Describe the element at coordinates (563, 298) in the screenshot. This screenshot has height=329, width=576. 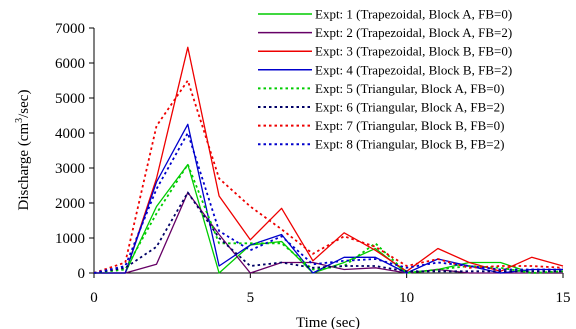
I see `x-tick-label: 15` at that location.